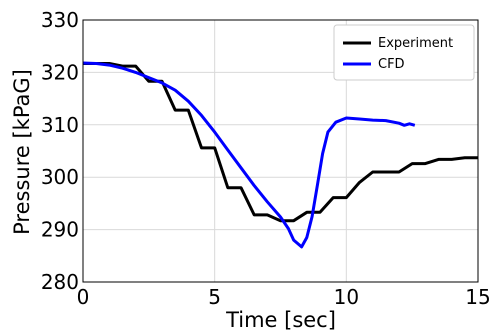  I want to click on y-axis-label: Pressure [kPaG], so click(22, 152).